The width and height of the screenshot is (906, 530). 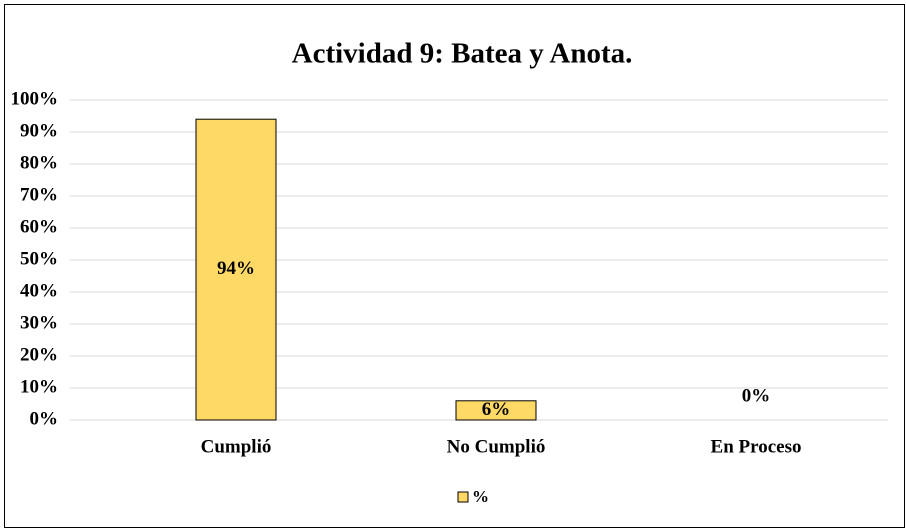 What do you see at coordinates (39, 162) in the screenshot?
I see `y-tick-label: 80%` at bounding box center [39, 162].